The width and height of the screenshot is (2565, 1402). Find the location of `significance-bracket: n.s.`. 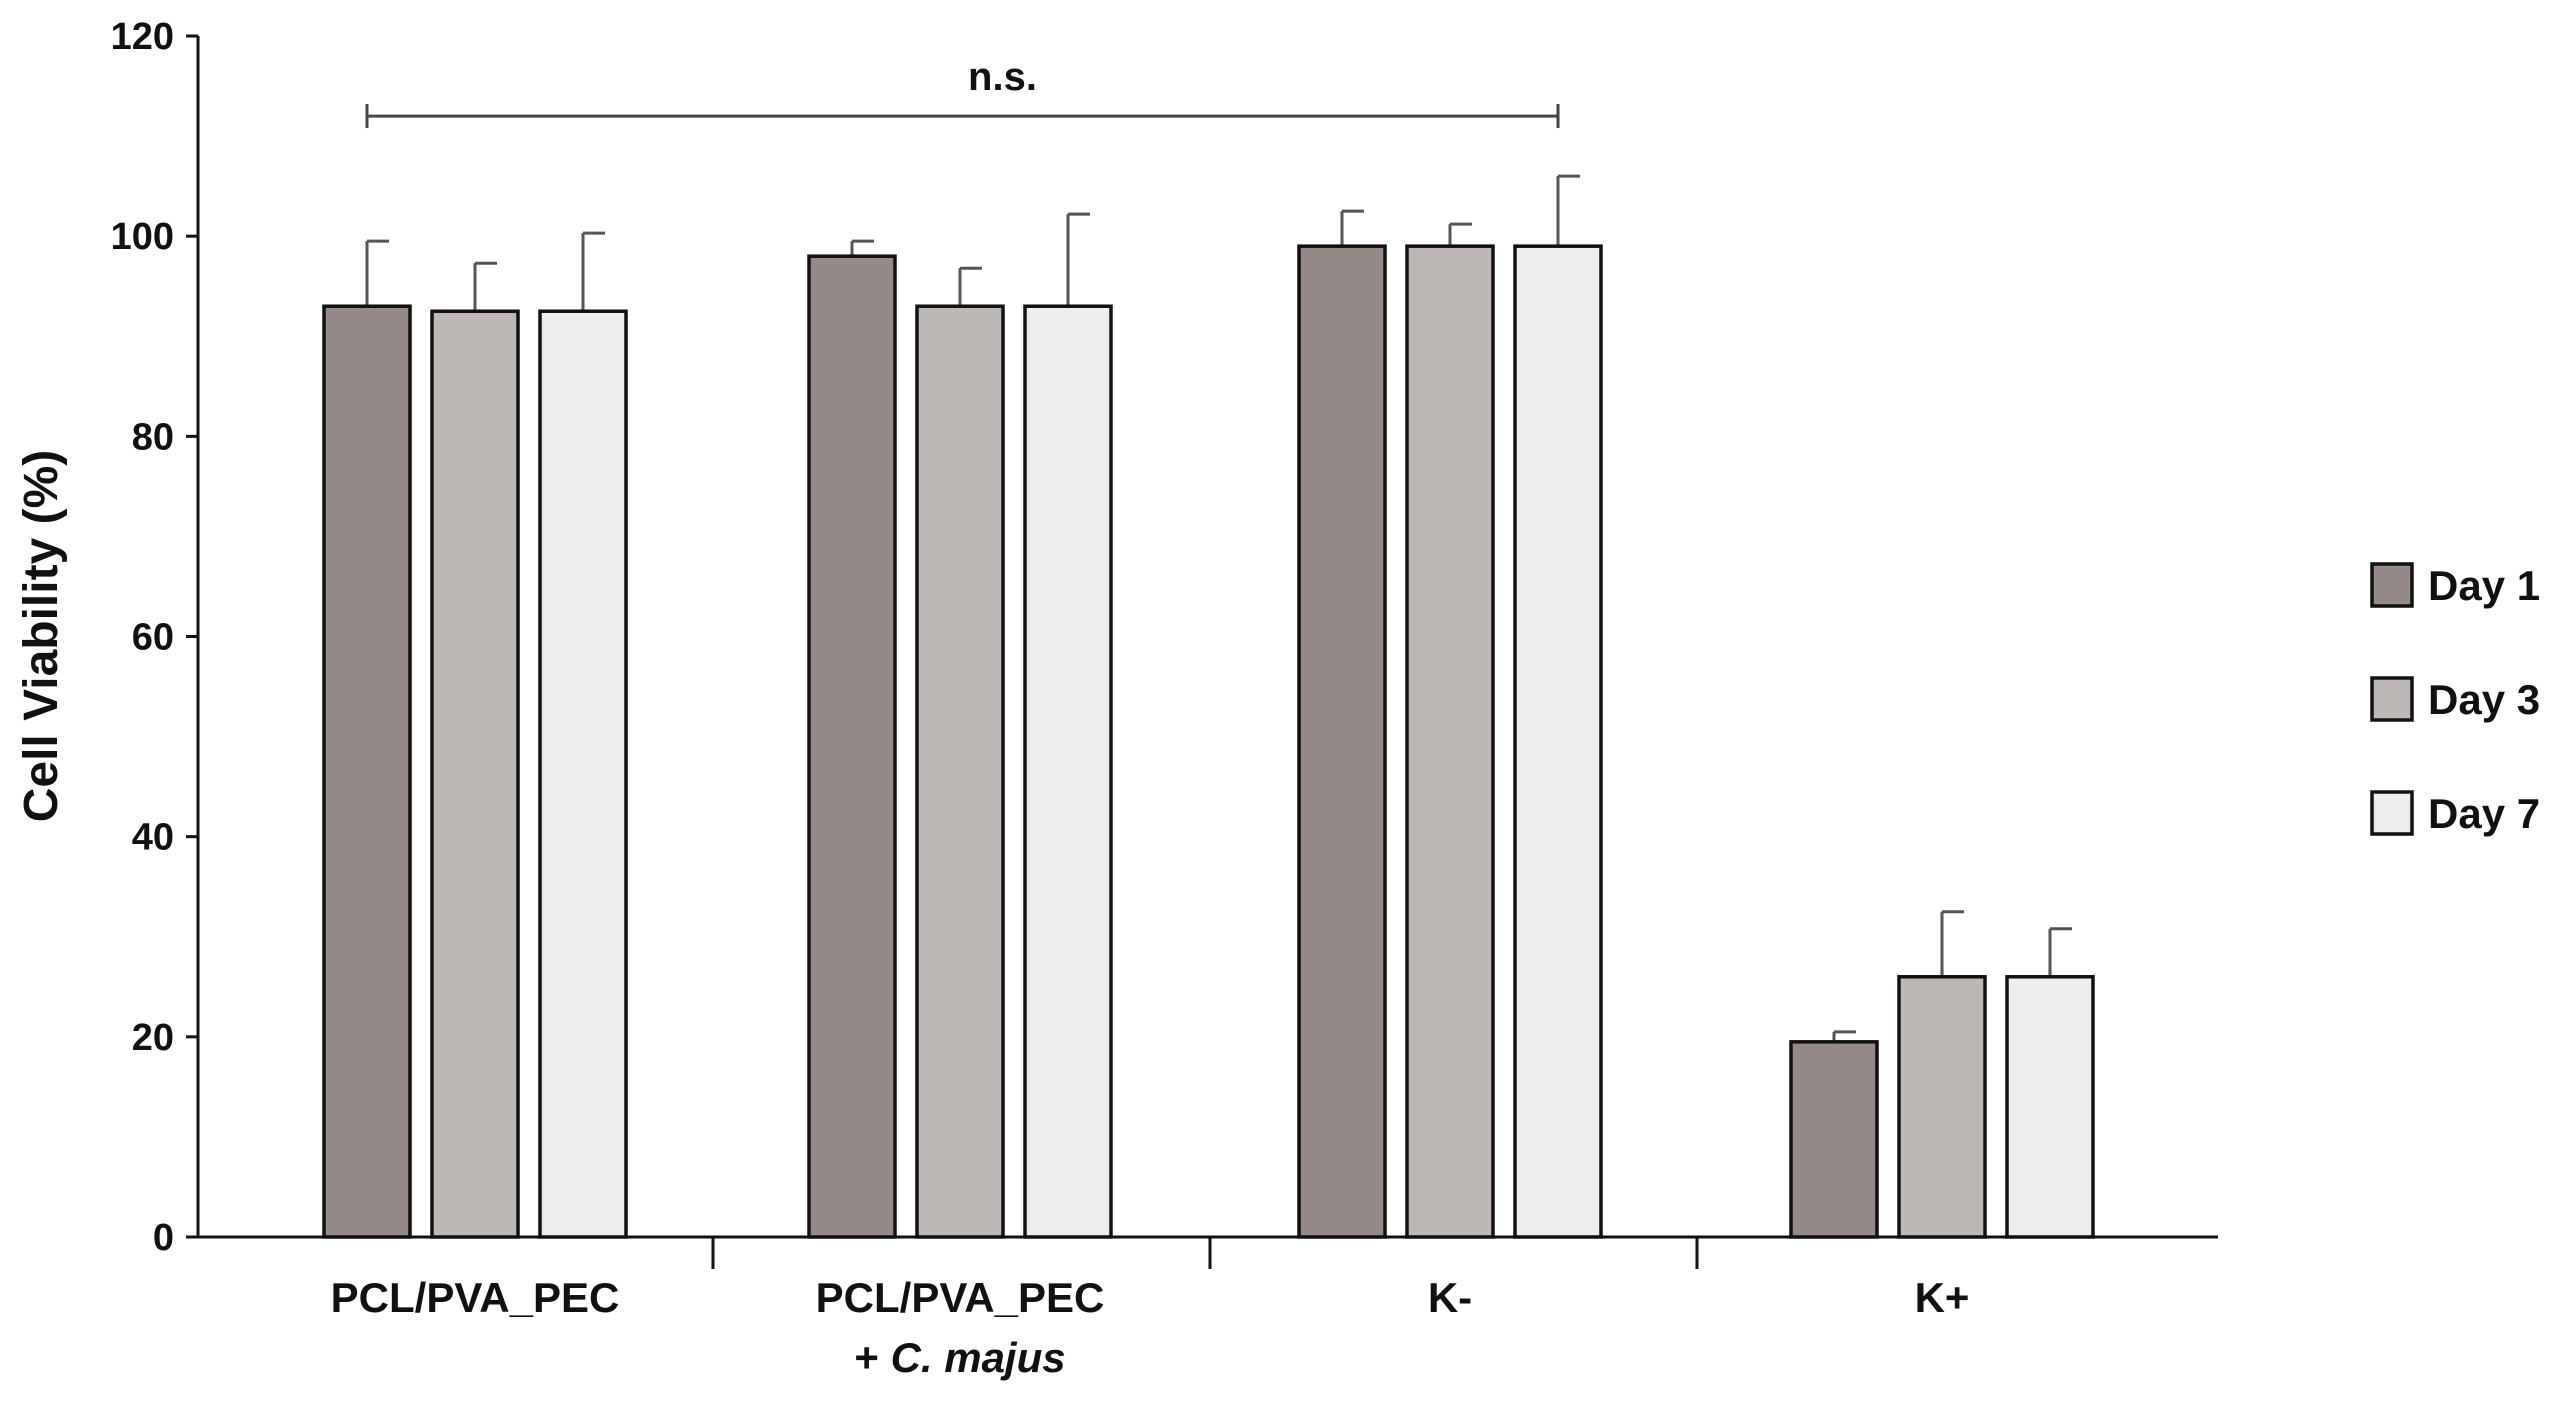

significance-bracket: n.s. is located at coordinates (962, 92).